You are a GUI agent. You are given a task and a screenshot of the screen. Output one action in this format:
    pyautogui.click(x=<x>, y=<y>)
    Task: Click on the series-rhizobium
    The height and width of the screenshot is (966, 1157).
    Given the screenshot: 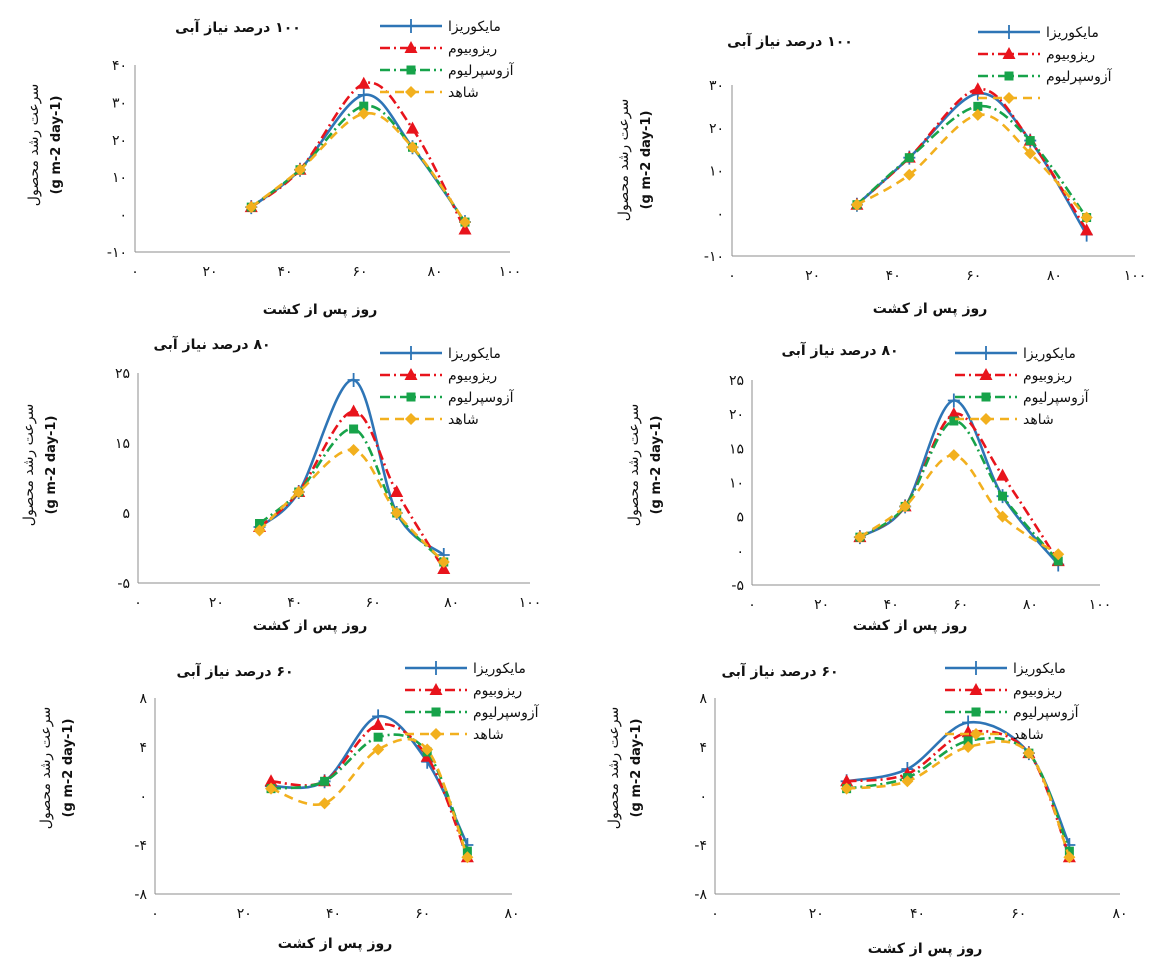 What is the action you would take?
    pyautogui.click(x=358, y=155)
    